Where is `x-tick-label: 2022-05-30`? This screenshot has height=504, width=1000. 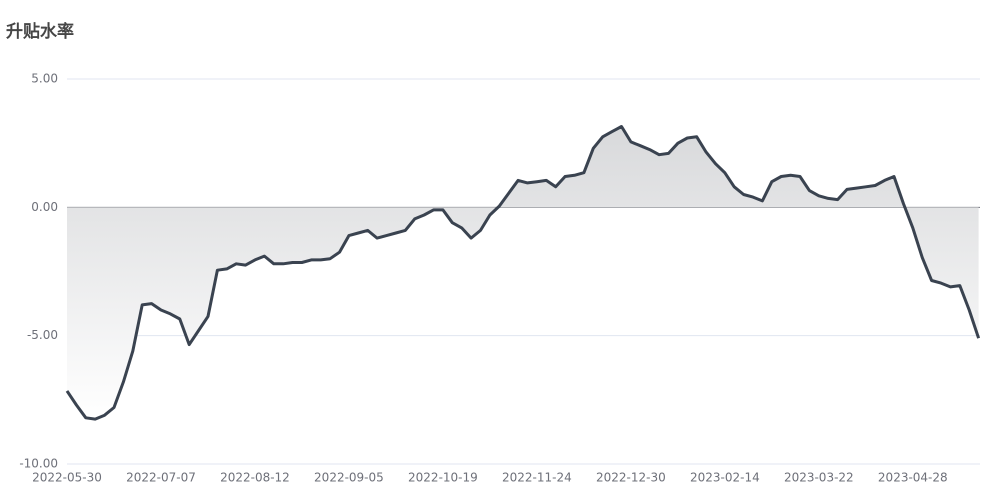 x-tick-label: 2022-05-30 is located at coordinates (67, 478).